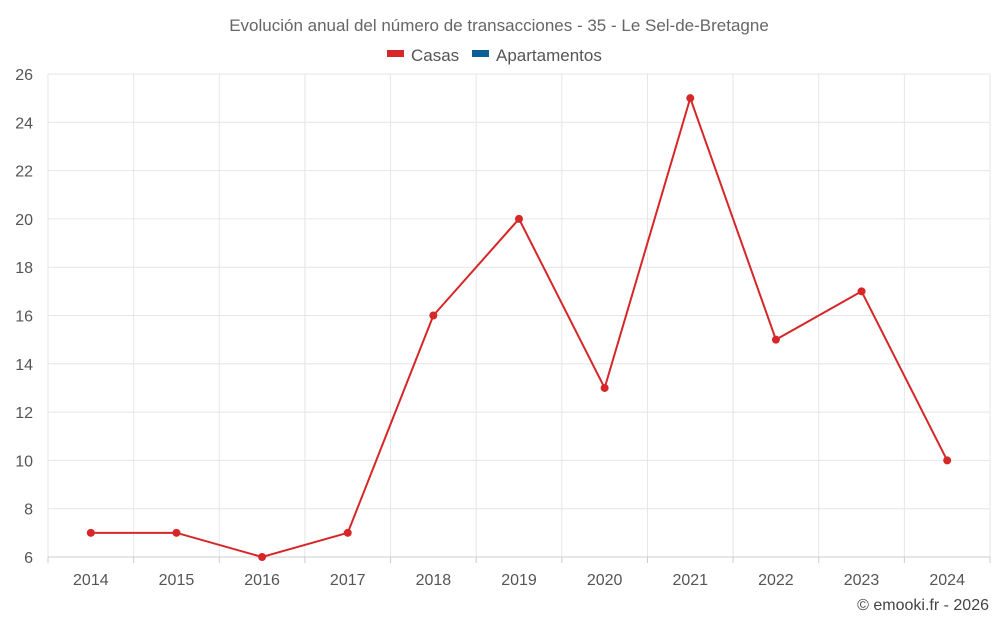  What do you see at coordinates (24, 123) in the screenshot?
I see `y-tick-label: 24` at bounding box center [24, 123].